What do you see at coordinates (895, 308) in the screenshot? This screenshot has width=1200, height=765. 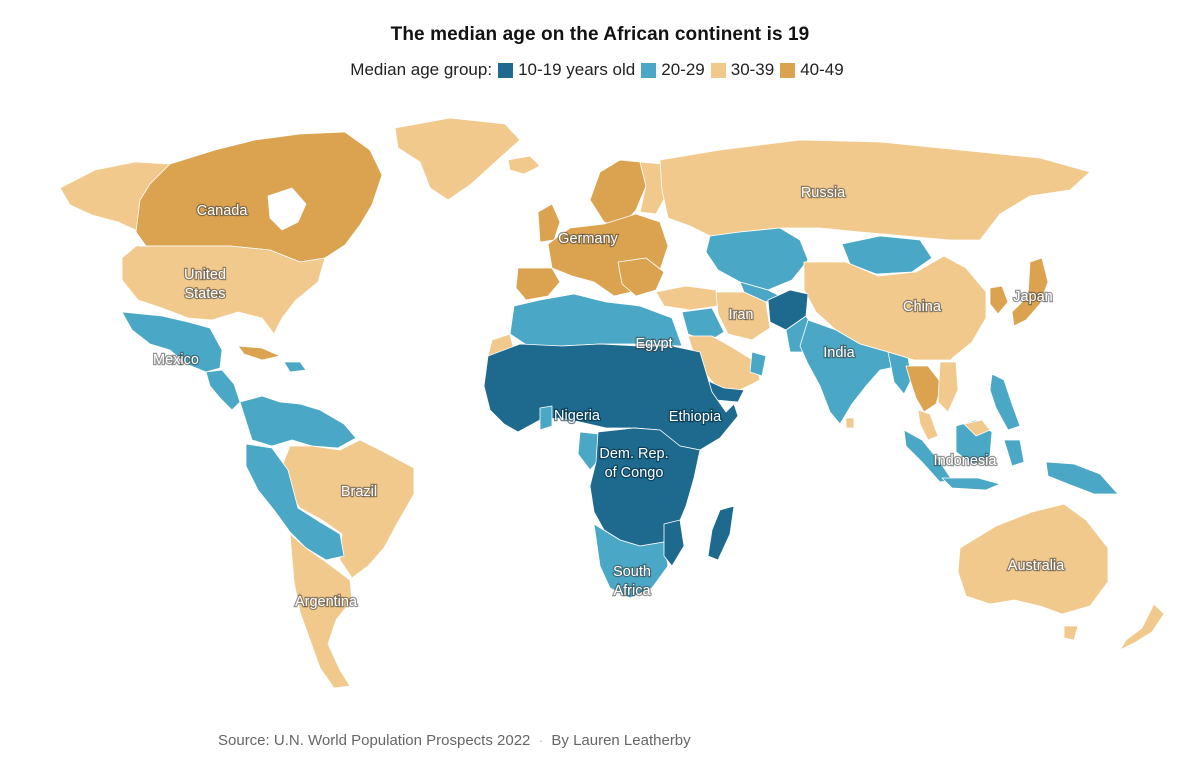 I see `region-china` at bounding box center [895, 308].